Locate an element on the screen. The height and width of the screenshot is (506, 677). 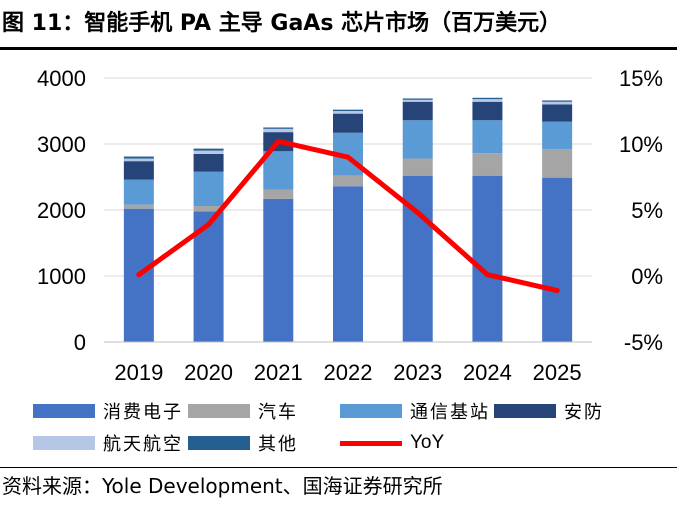
legend-label: 安防 is located at coordinates (584, 412).